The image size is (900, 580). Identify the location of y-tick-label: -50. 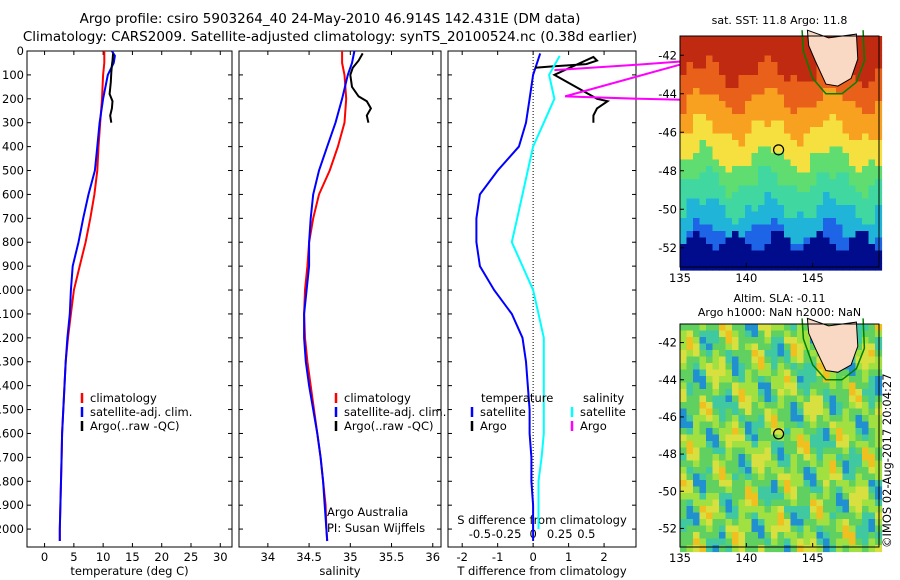
(667, 209).